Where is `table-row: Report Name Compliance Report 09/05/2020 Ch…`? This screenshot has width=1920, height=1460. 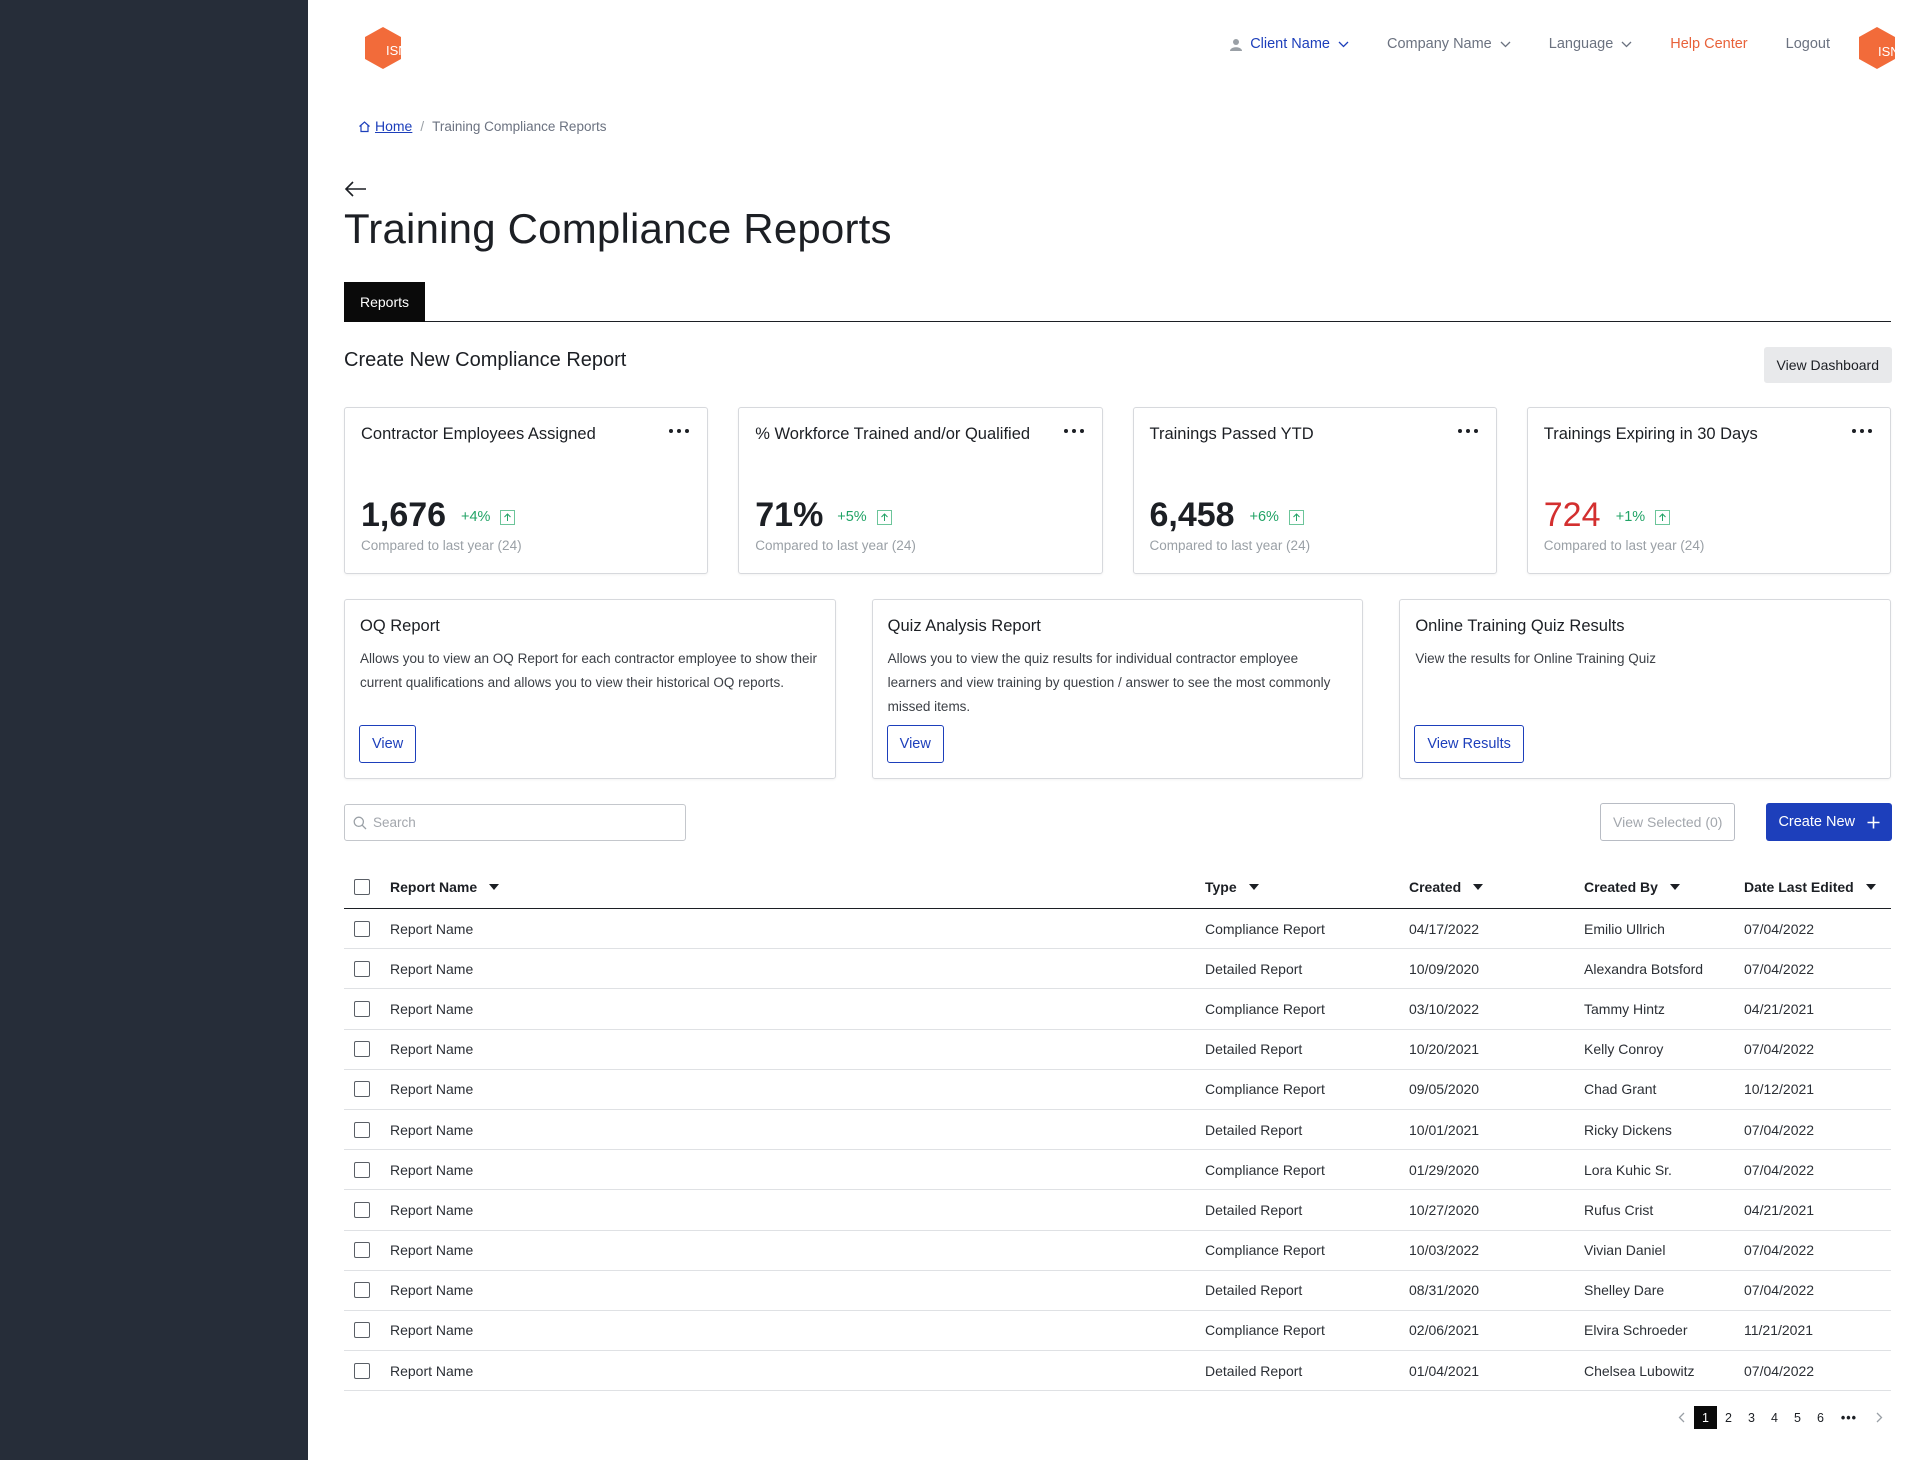
table-row: Report Name Compliance Report 09/05/2020 Ch… is located at coordinates (1117, 1090).